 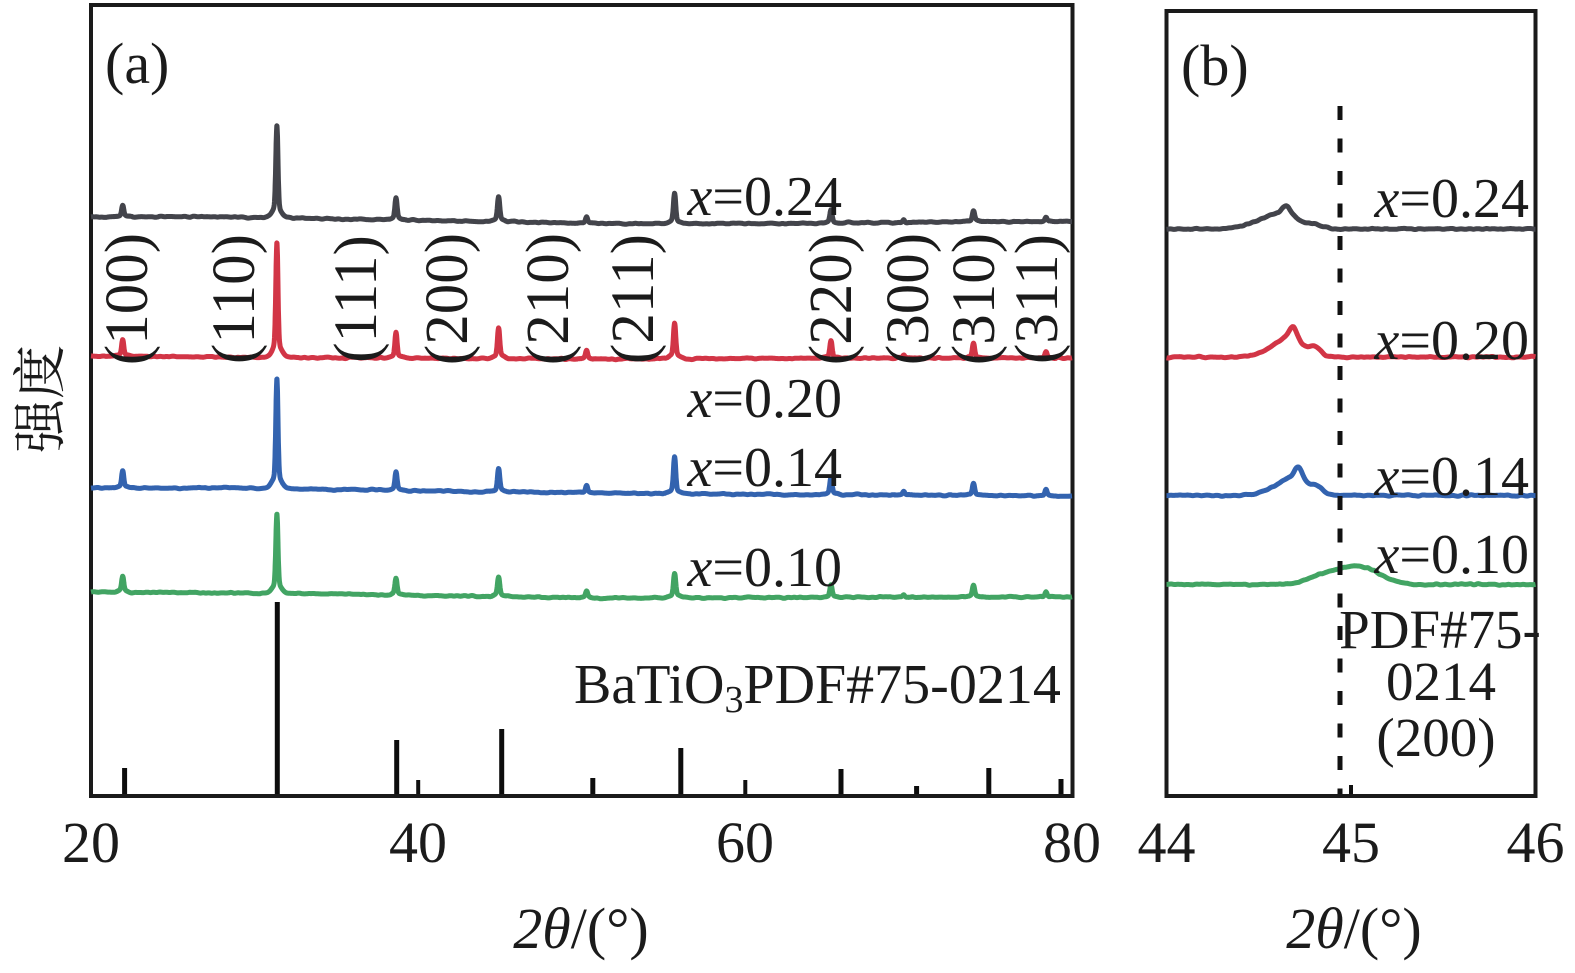 I want to click on svg-text: 44, so click(x=1167, y=842).